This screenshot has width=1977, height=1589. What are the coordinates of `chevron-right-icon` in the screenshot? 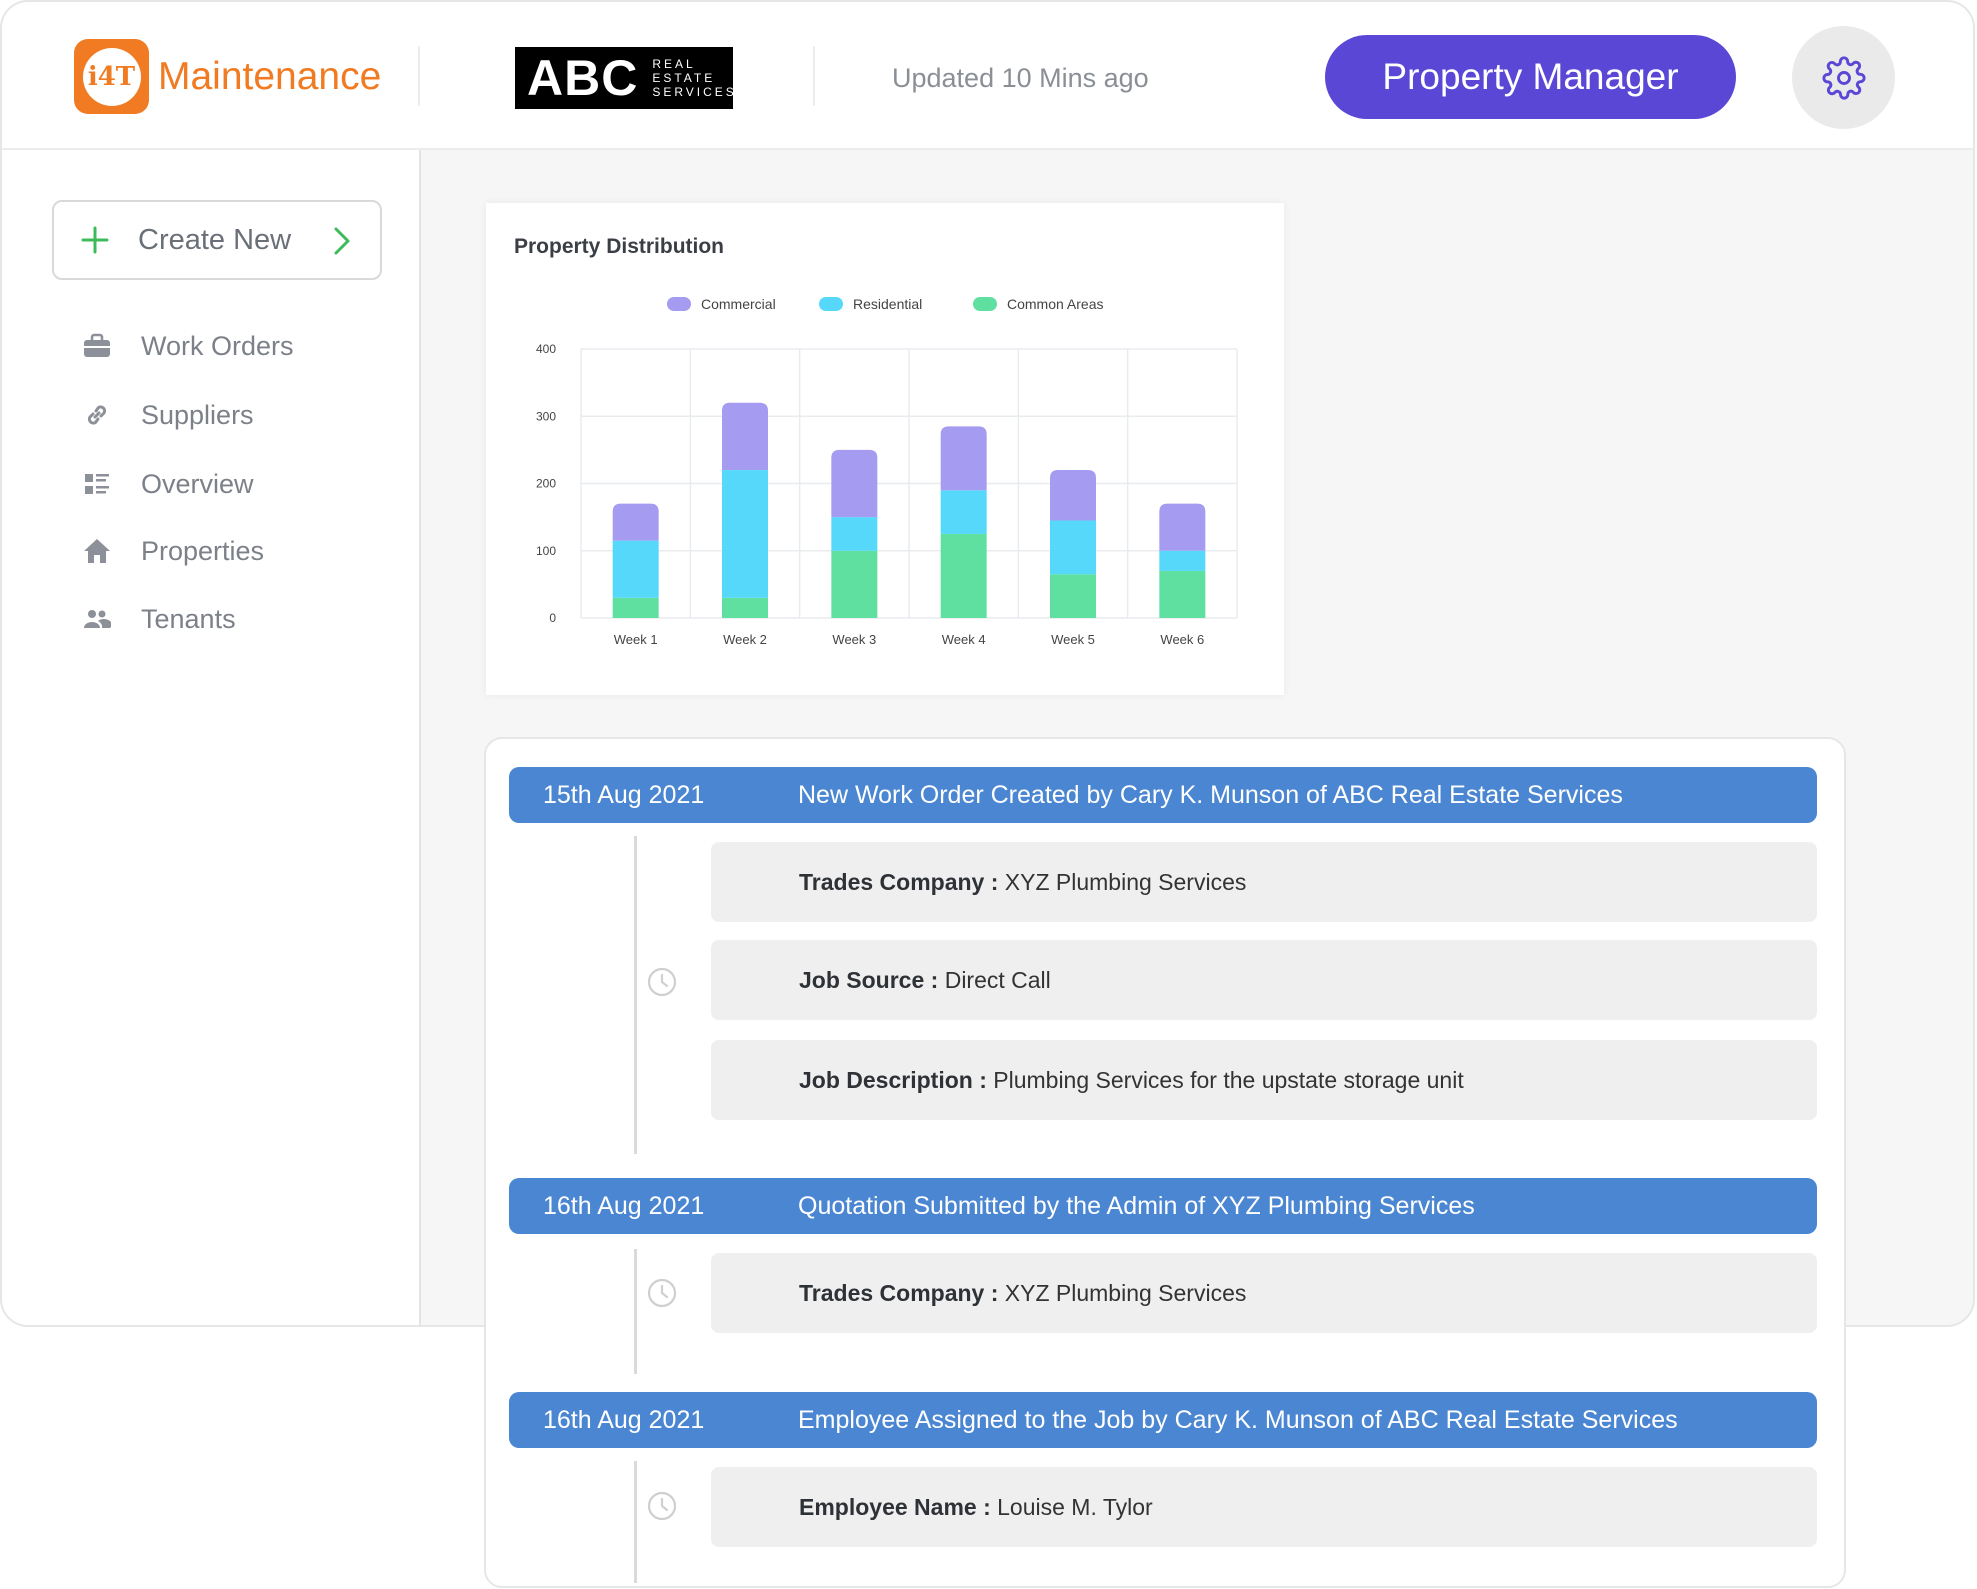 It's located at (342, 241).